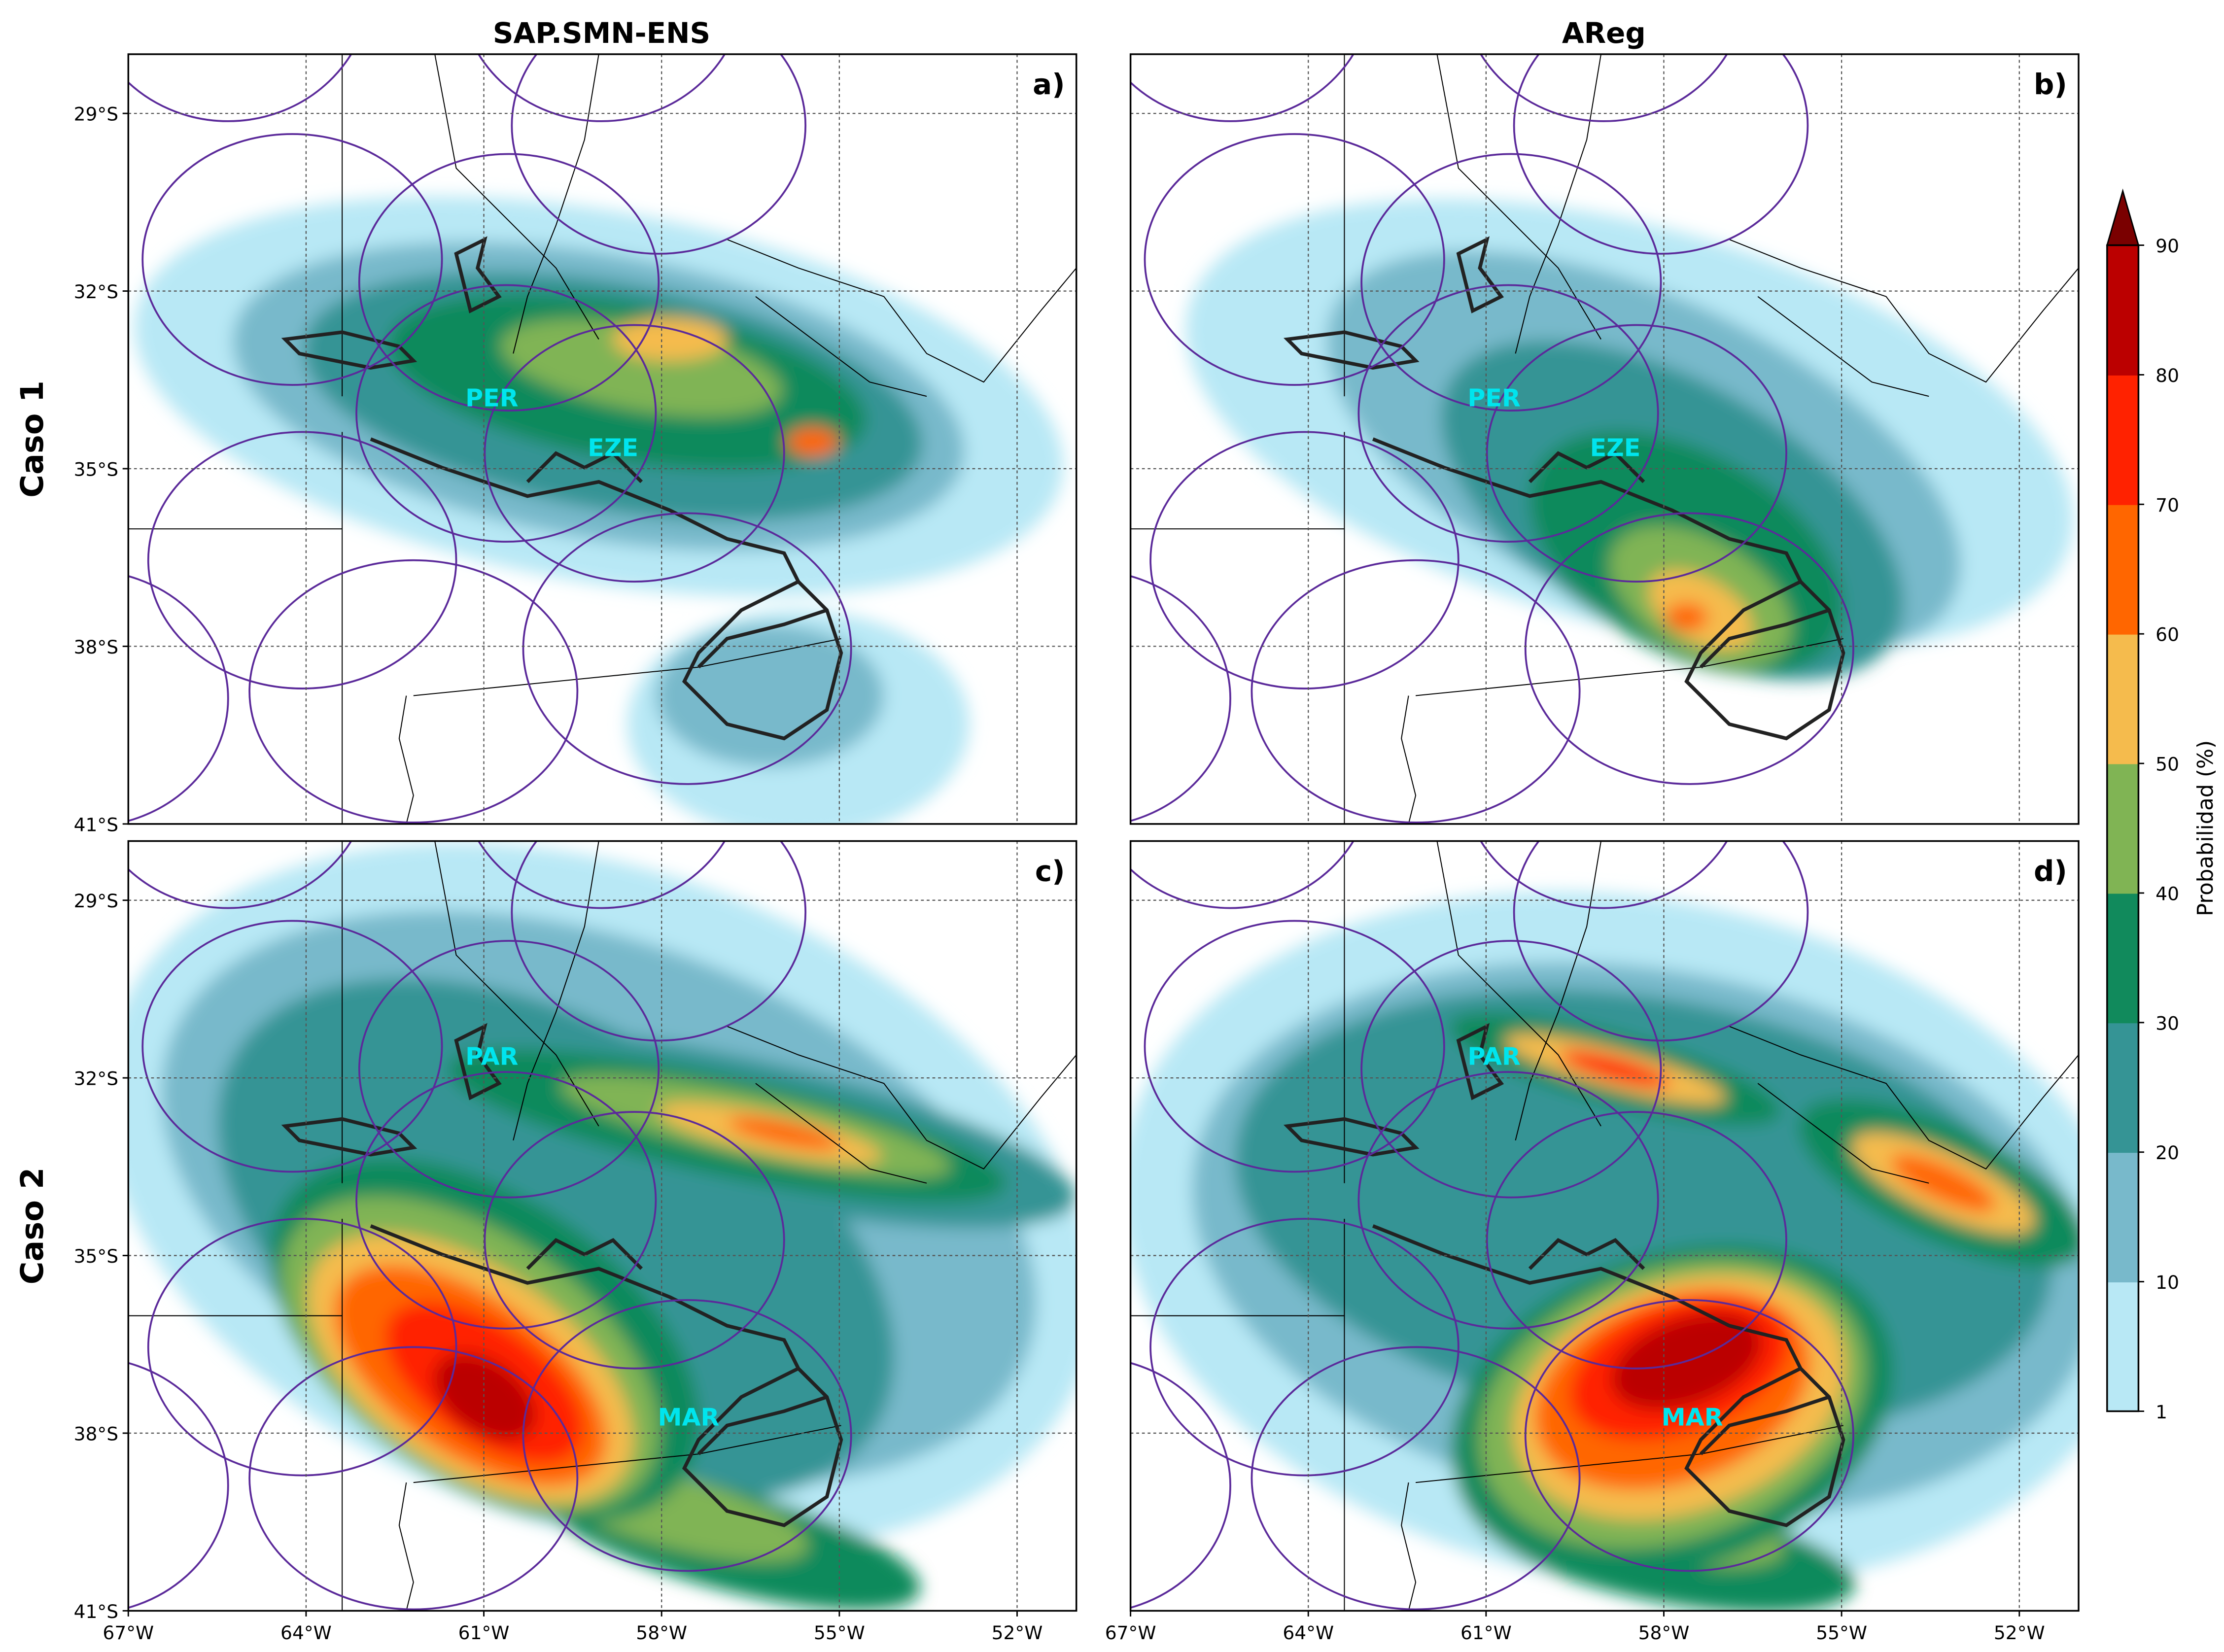  What do you see at coordinates (2167, 893) in the screenshot?
I see `colorbar-tick-label: 40` at bounding box center [2167, 893].